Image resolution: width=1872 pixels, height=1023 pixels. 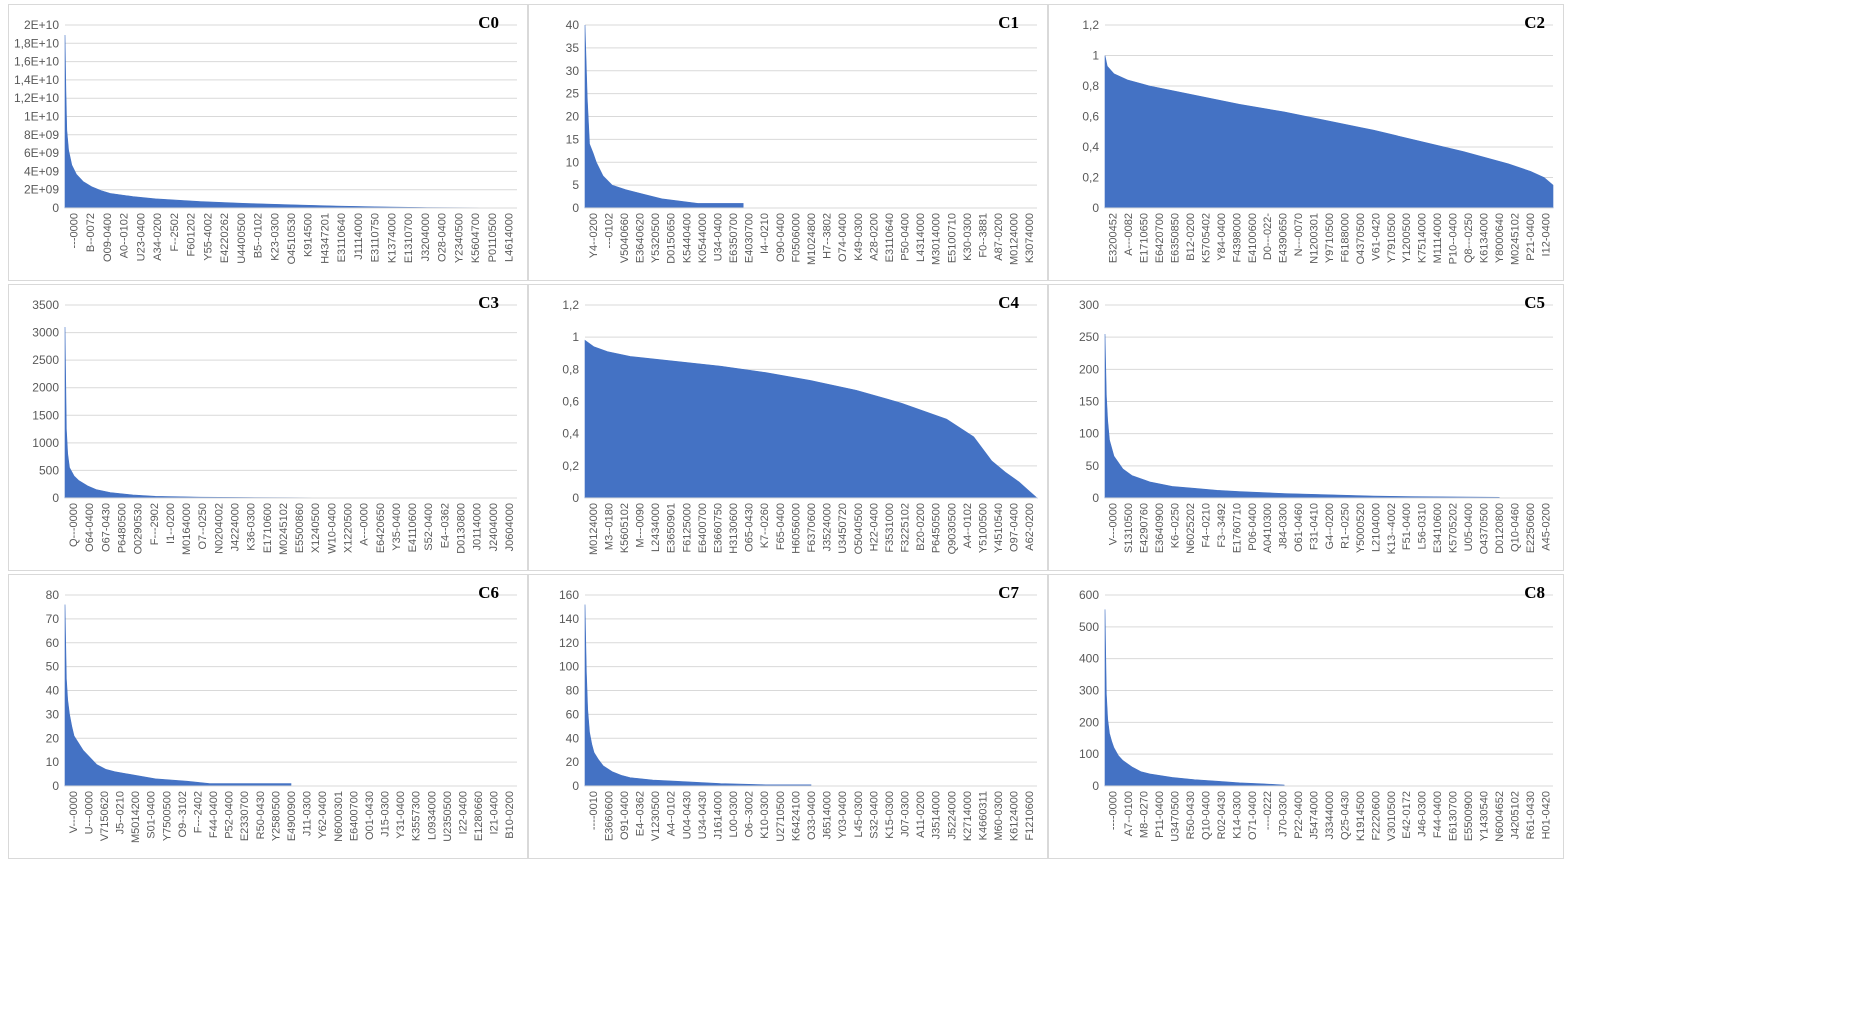 I want to click on x-tick-label: F0--3881, so click(x=983, y=235).